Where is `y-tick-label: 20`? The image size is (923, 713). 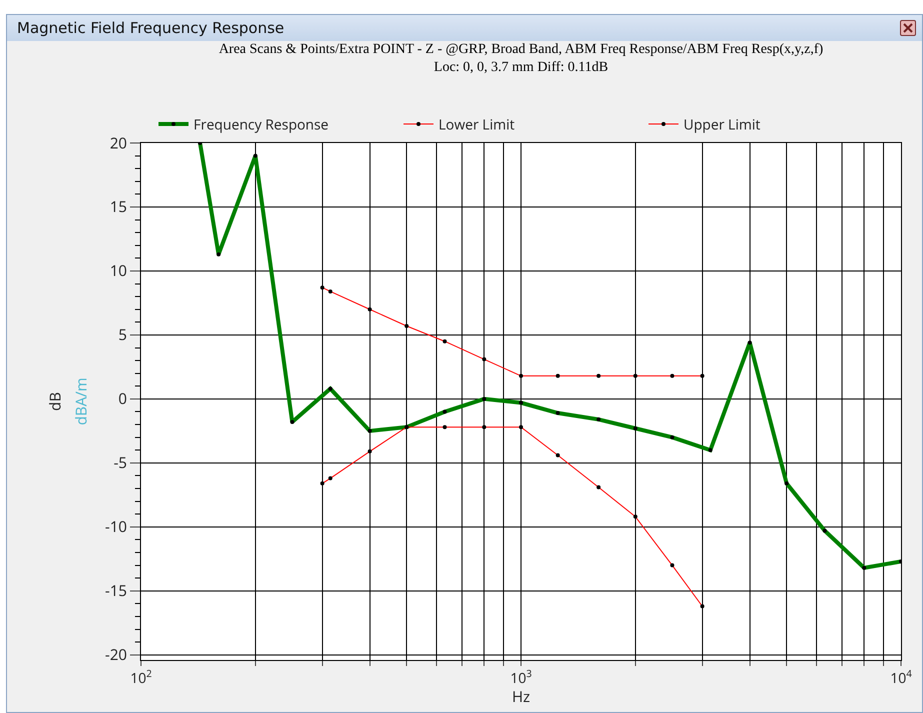 y-tick-label: 20 is located at coordinates (118, 143).